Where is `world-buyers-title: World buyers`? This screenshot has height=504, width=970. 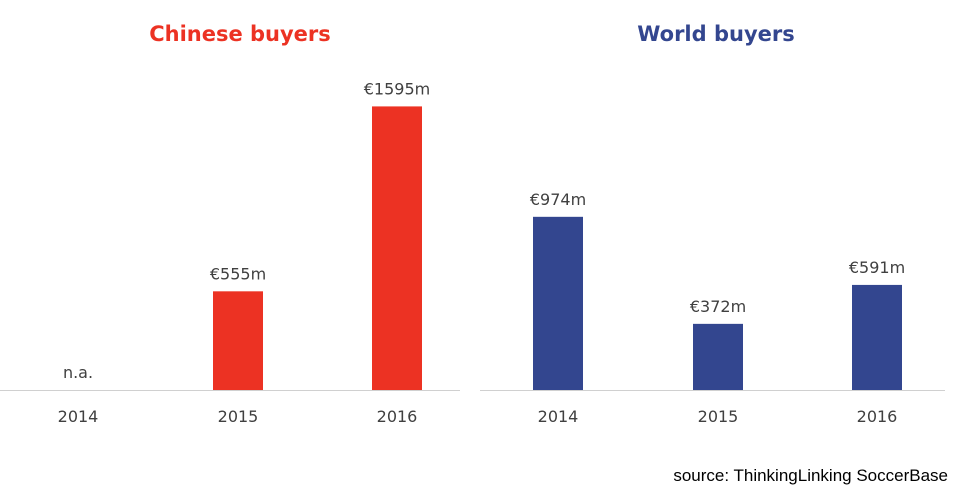 world-buyers-title: World buyers is located at coordinates (716, 34).